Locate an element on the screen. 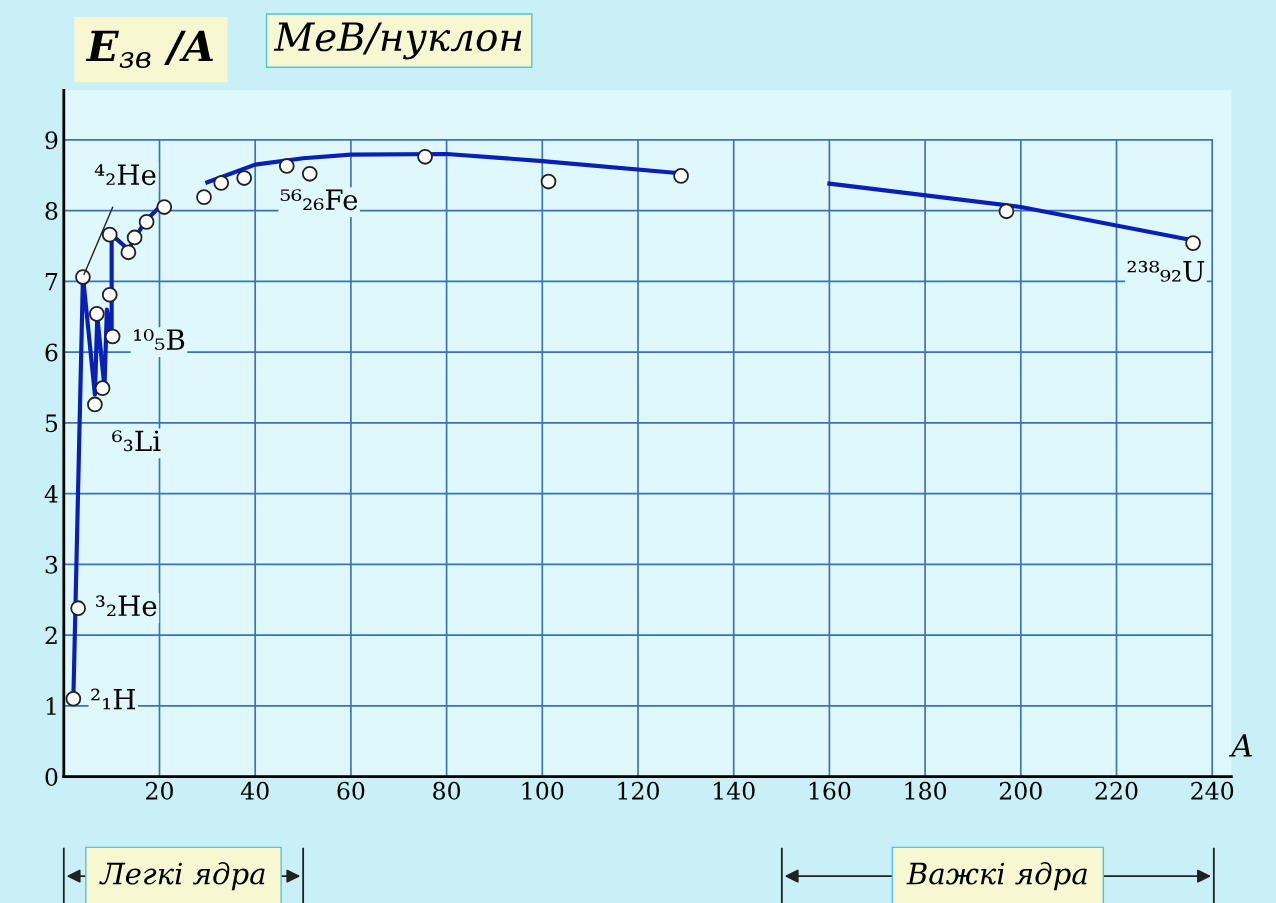 The image size is (1276, 903). x-tick-label: 20 is located at coordinates (159, 790).